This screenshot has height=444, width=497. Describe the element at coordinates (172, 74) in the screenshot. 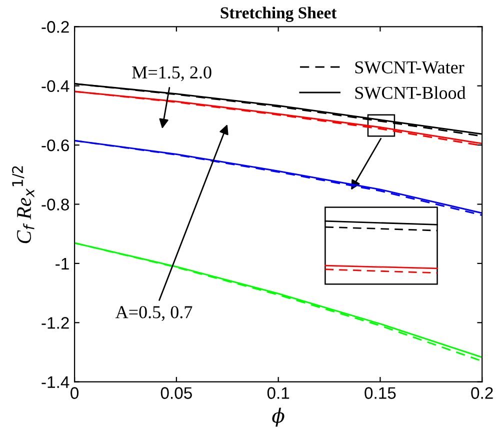

I see `annotation: M=1.5, 2.0` at that location.